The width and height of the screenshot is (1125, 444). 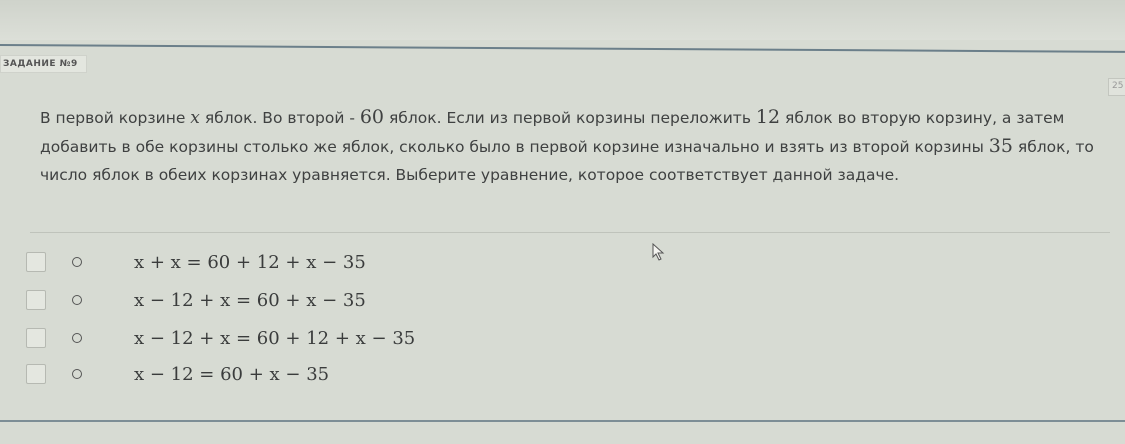 I want to click on option-equation: x − 12 = 60 + x − 35, so click(x=232, y=374).